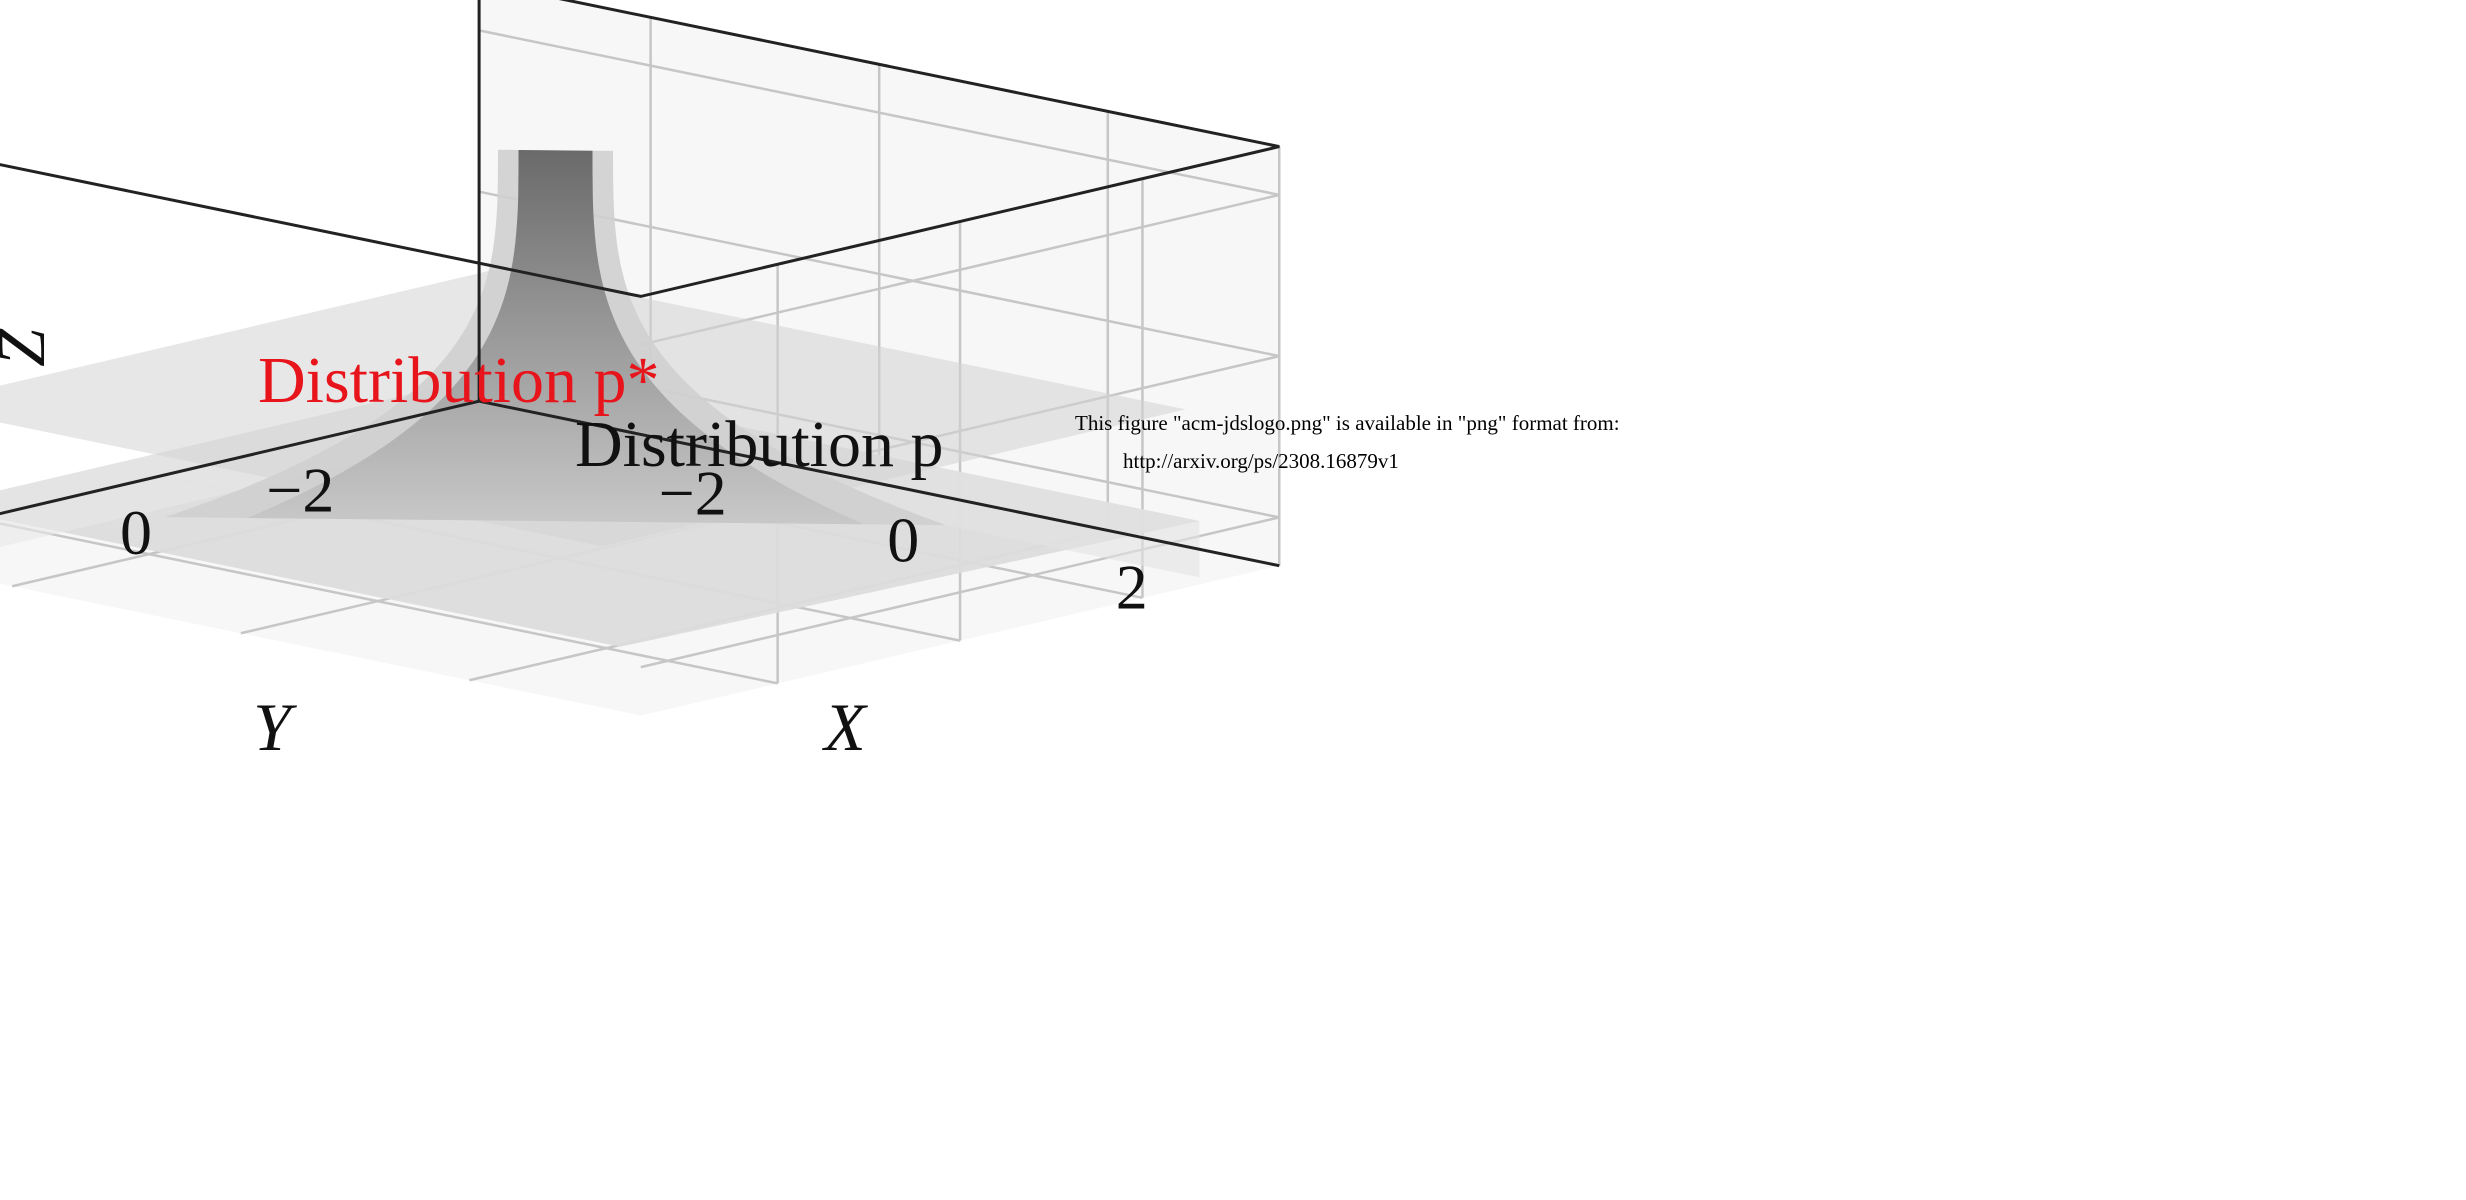 The width and height of the screenshot is (2466, 1200). What do you see at coordinates (275, 727) in the screenshot?
I see `y-axis-label: Y` at bounding box center [275, 727].